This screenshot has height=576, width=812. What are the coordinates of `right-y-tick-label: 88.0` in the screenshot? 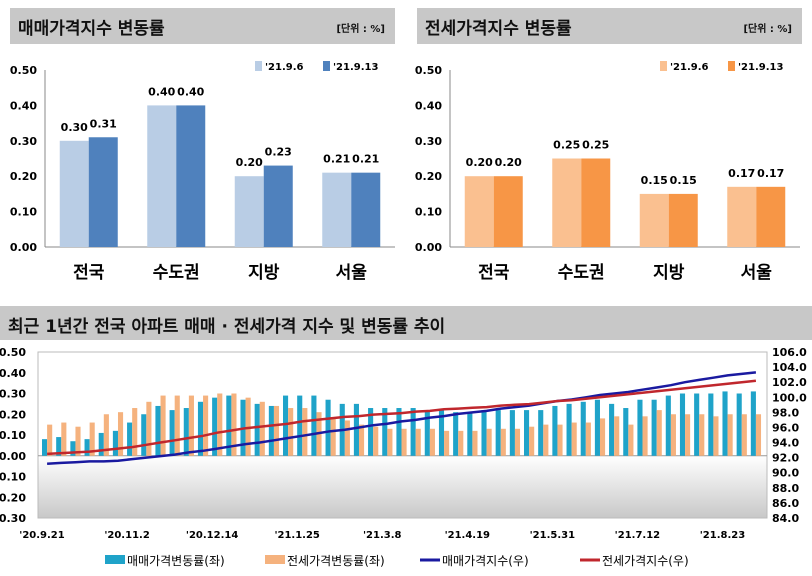 It's located at (785, 488).